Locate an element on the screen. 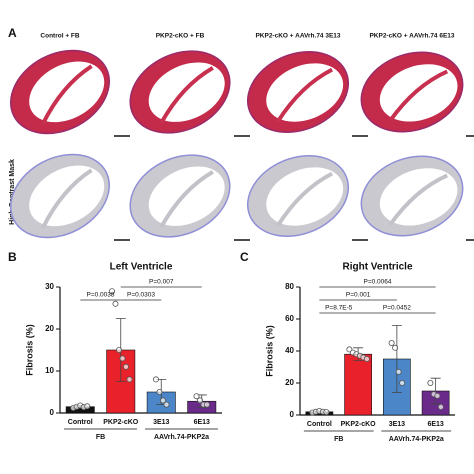  bar is located at coordinates (358, 384).